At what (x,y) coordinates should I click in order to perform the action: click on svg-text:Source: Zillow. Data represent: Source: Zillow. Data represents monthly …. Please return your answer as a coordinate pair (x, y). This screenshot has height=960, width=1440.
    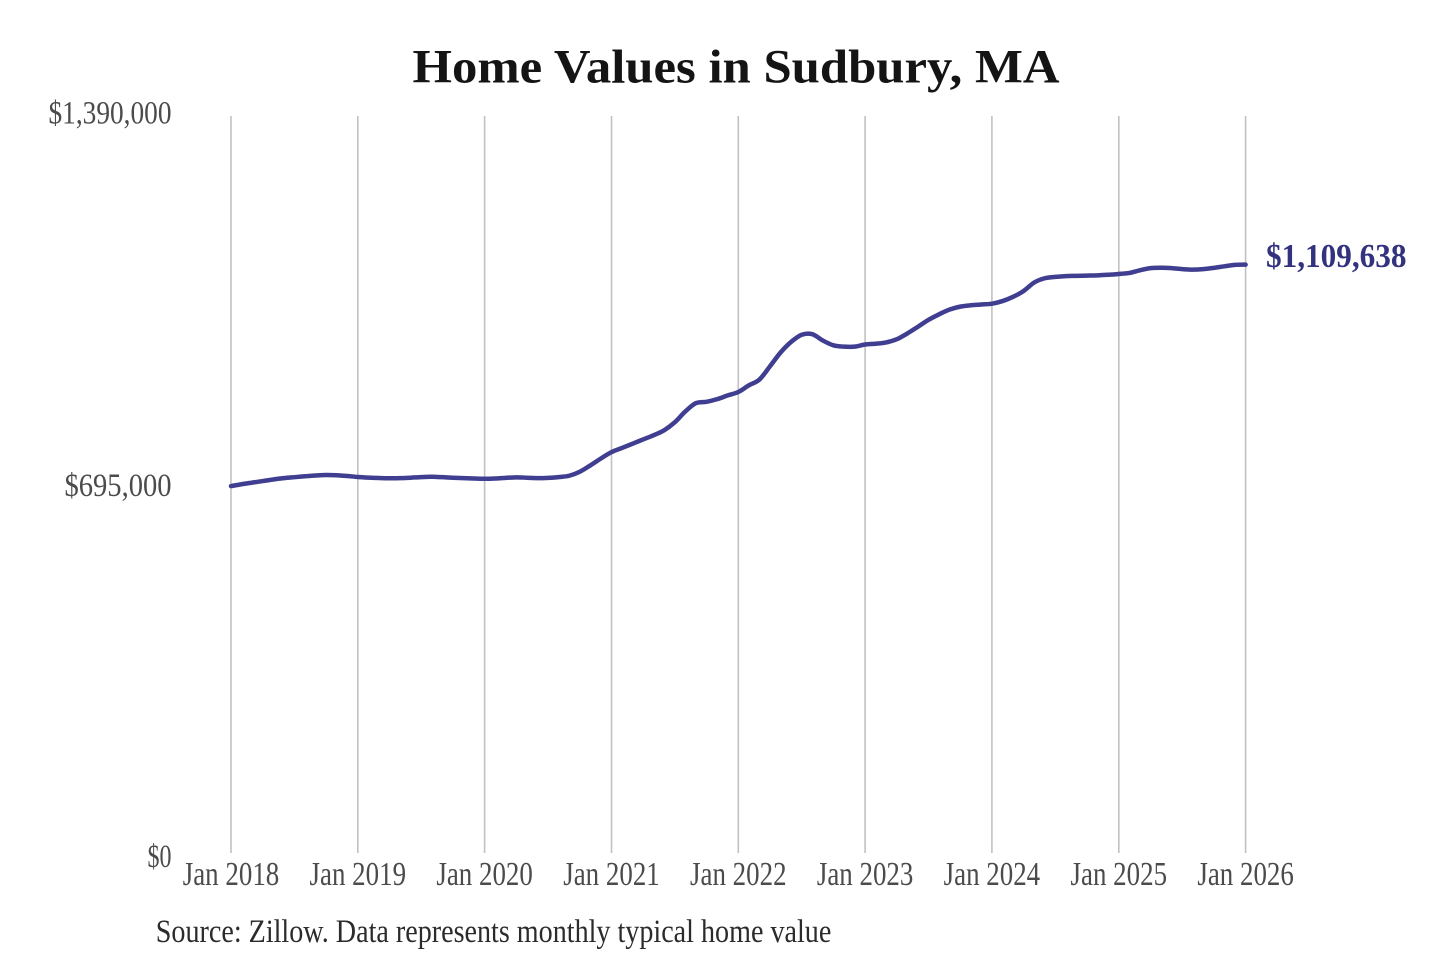
    Looking at the image, I should click on (494, 932).